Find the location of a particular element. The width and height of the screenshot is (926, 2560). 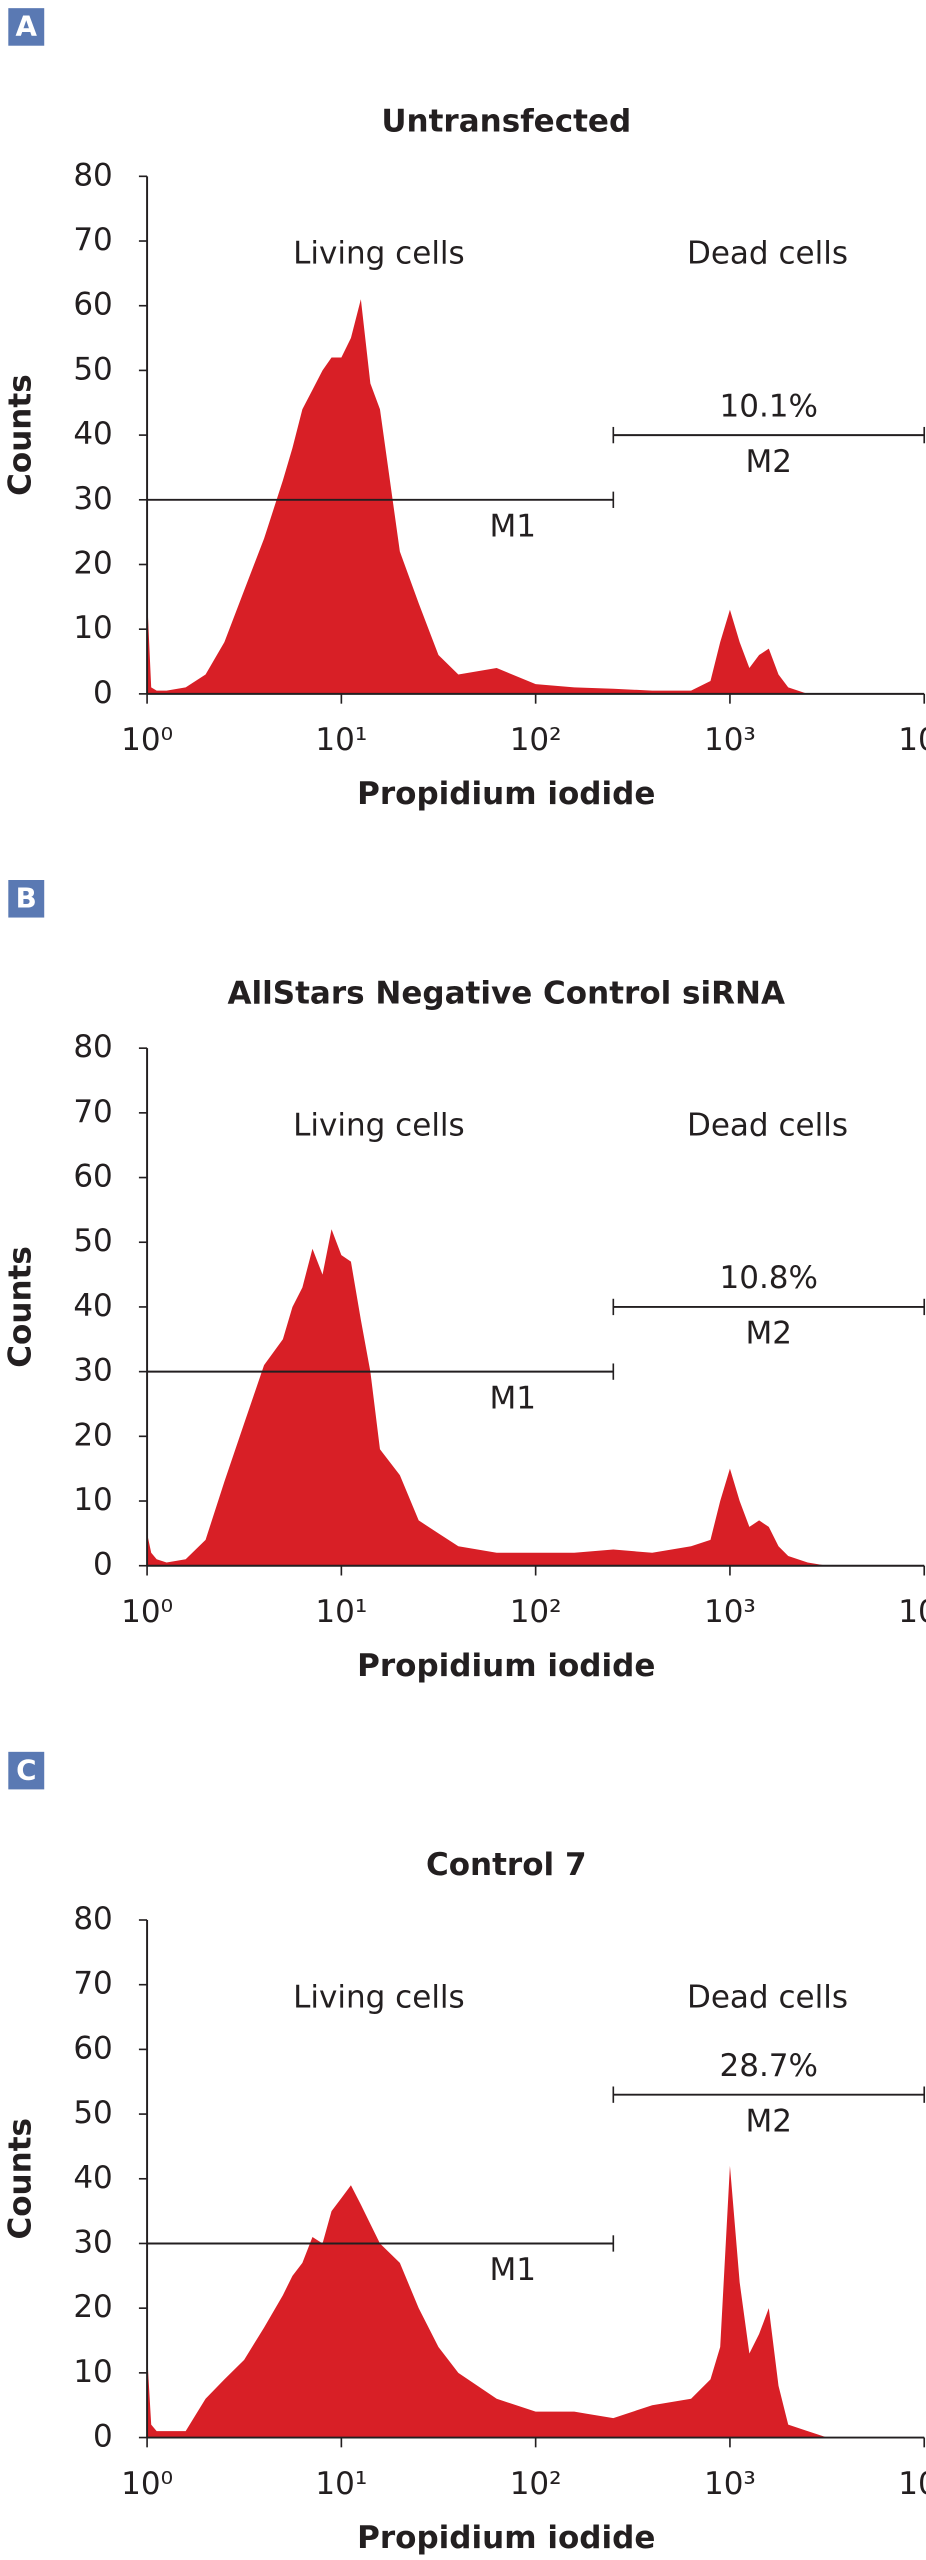

panel-label: B is located at coordinates (26, 898).